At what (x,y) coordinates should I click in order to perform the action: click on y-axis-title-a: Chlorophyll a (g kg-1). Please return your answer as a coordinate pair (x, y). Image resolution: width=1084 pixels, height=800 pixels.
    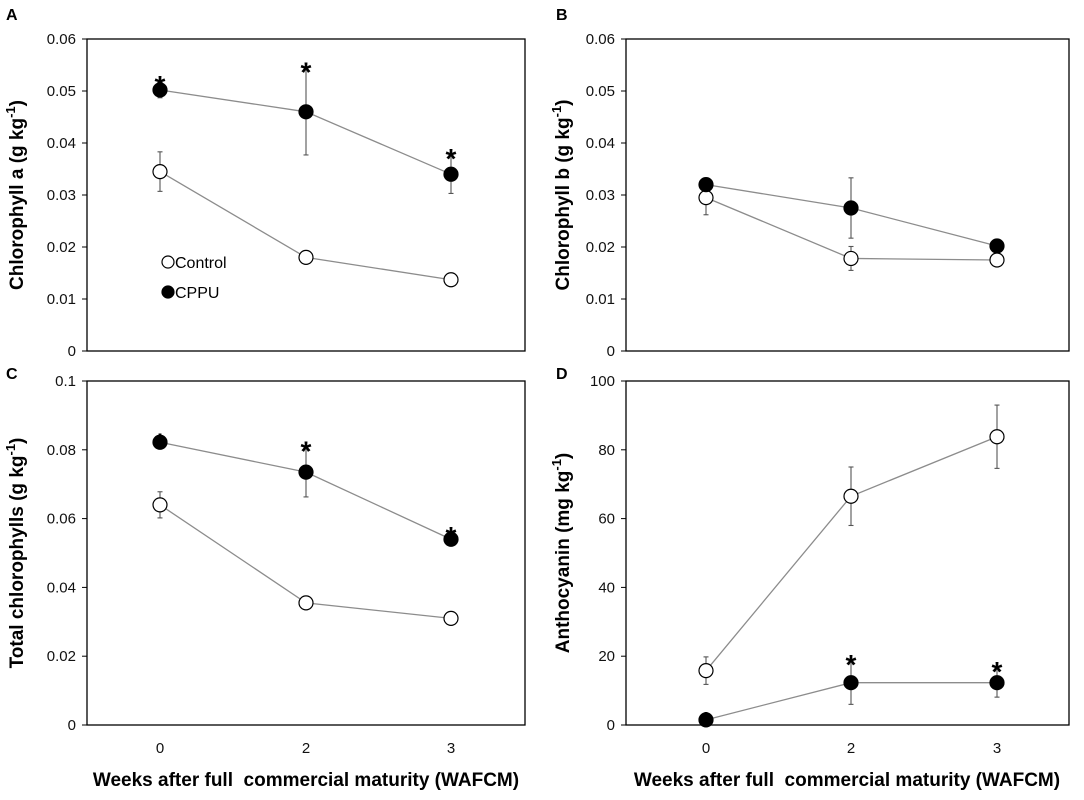
    Looking at the image, I should click on (15, 195).